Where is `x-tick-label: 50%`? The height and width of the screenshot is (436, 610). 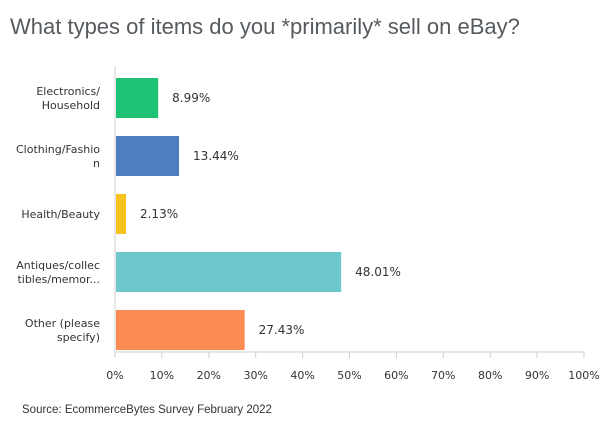 x-tick-label: 50% is located at coordinates (349, 375).